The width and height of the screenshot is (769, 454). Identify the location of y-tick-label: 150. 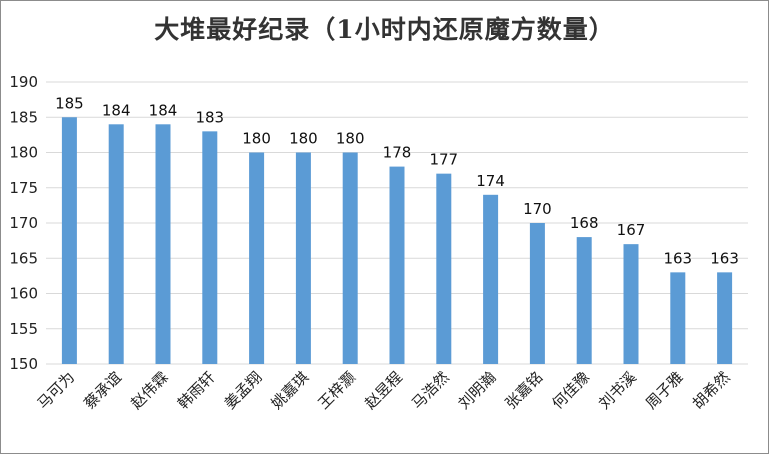
(23, 364).